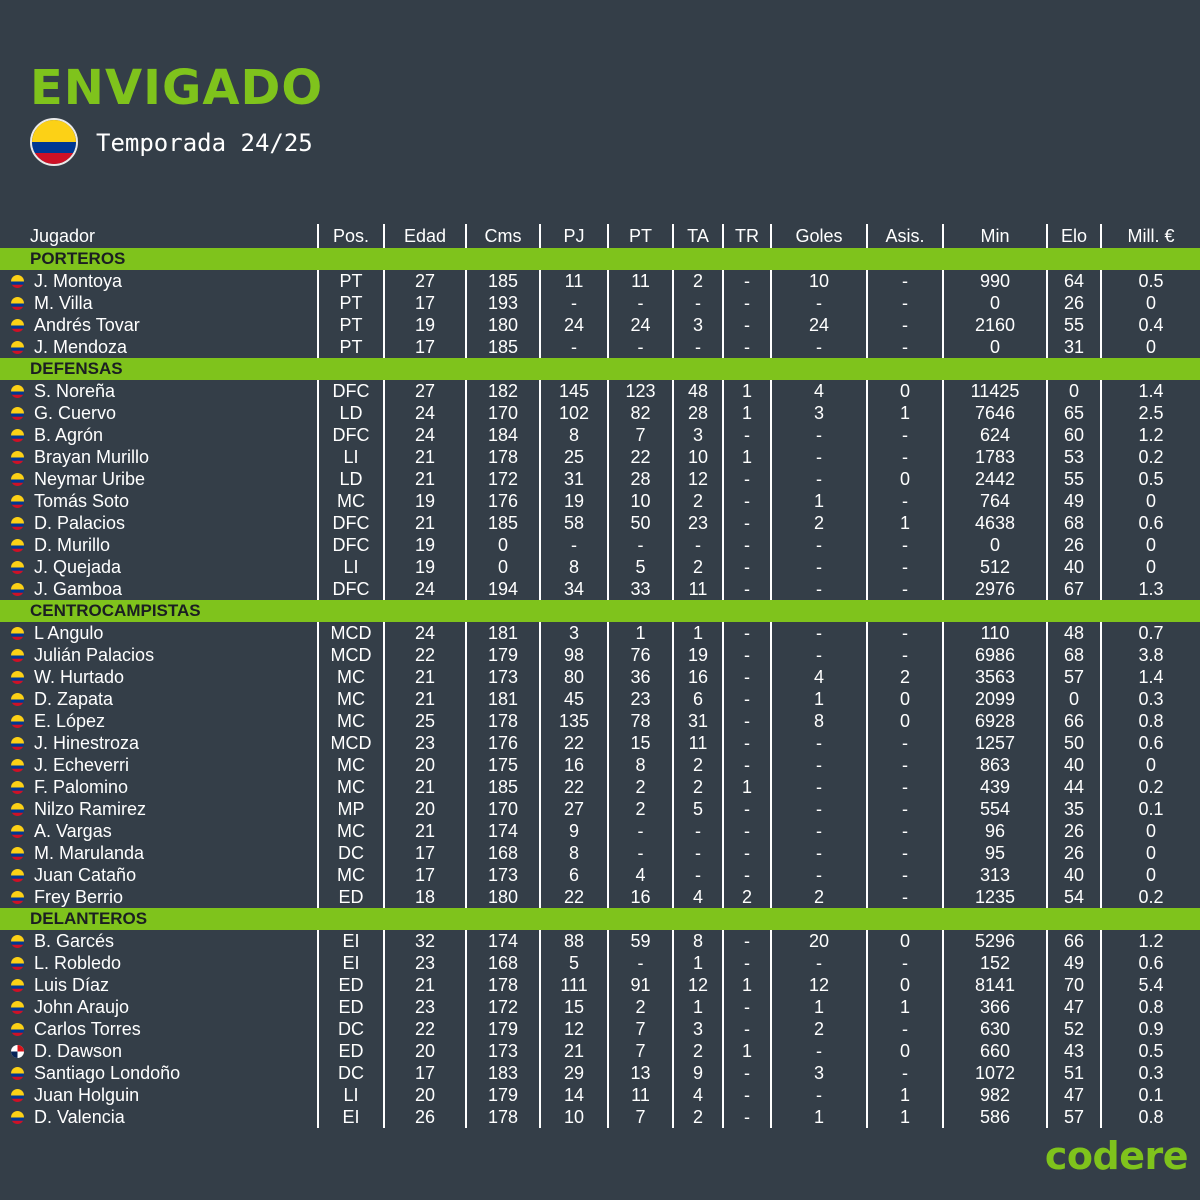 This screenshot has height=1200, width=1200. Describe the element at coordinates (697, 479) in the screenshot. I see `cell-ta: 12` at that location.